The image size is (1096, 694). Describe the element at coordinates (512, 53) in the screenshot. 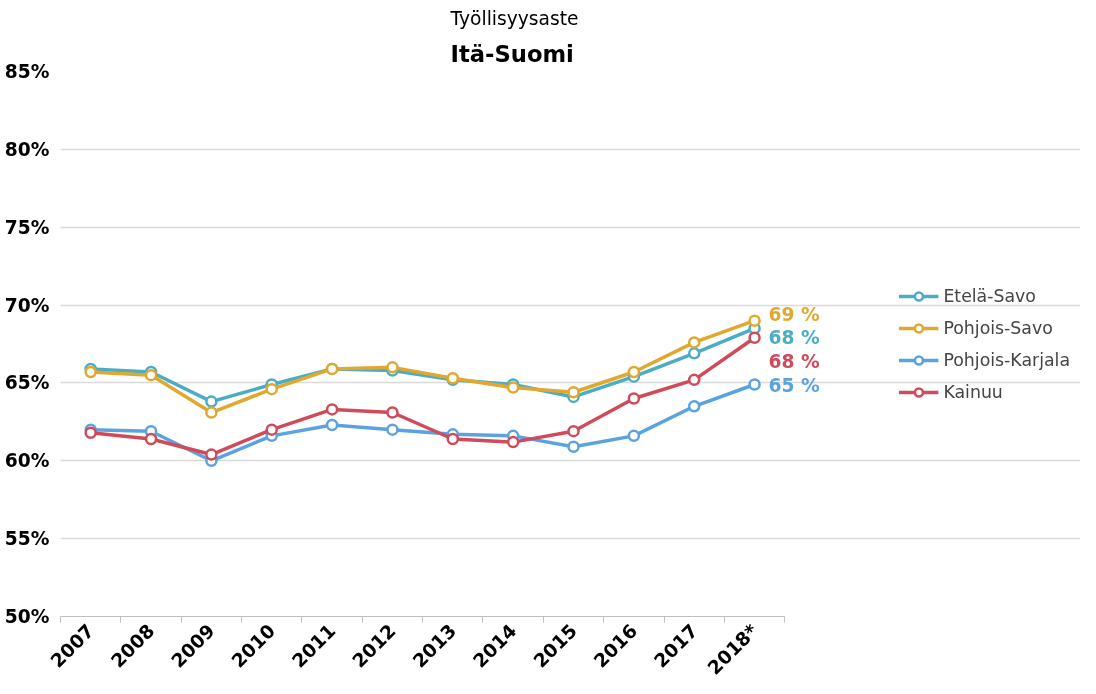

I see `chart-subtitle: Itä-Suomi` at that location.